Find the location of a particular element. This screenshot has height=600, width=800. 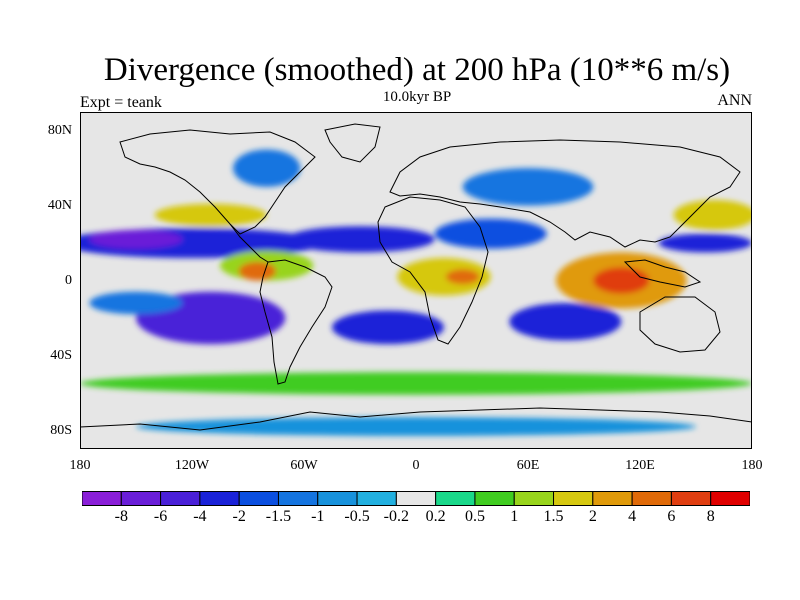

x-tick-label-180e: 180 is located at coordinates (752, 465).